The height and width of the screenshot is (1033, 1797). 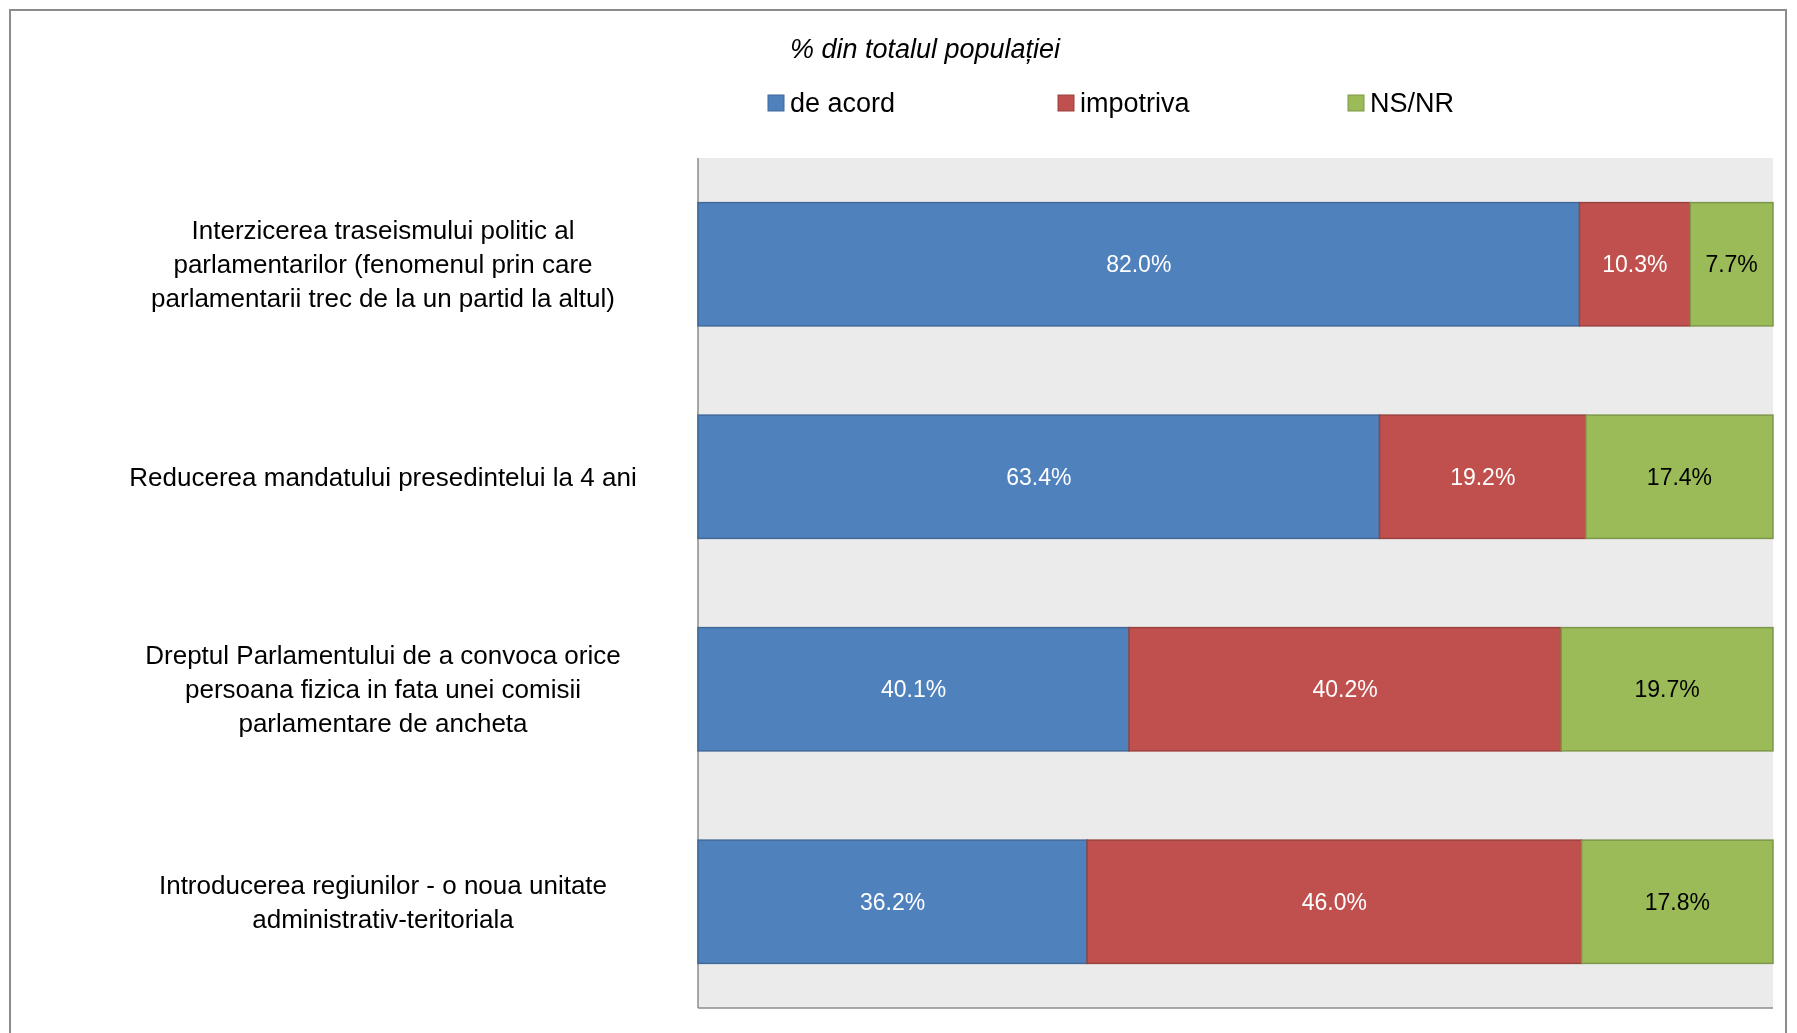 What do you see at coordinates (843, 103) in the screenshot?
I see `legend-label: de acord` at bounding box center [843, 103].